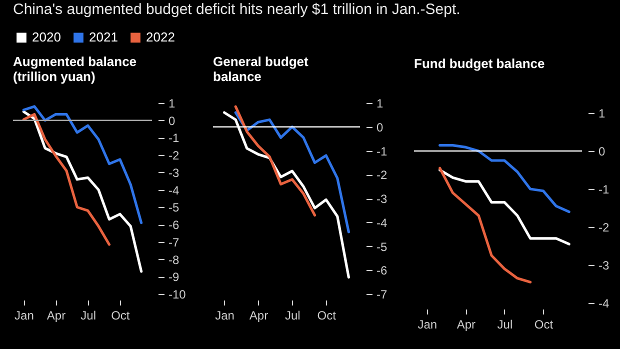  Describe the element at coordinates (174, 259) in the screenshot. I see `y-tick-label: -8` at that location.